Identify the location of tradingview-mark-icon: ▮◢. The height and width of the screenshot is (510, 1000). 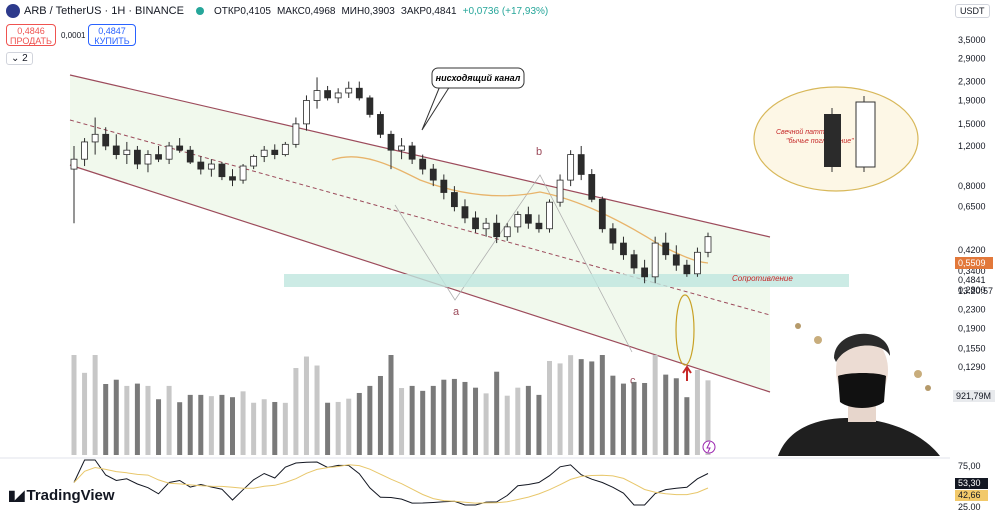
(16, 495).